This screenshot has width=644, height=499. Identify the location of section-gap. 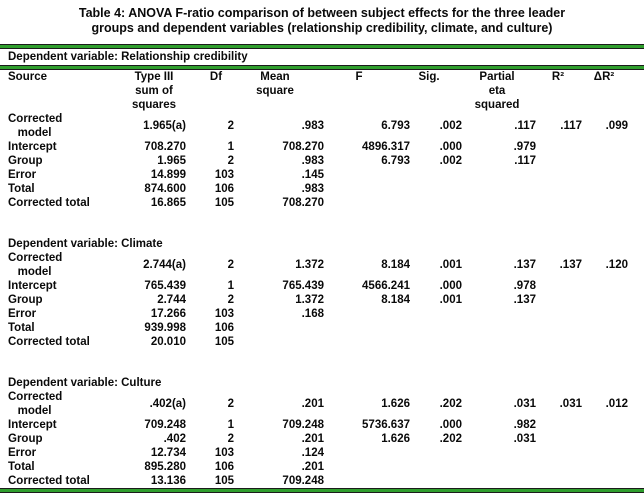
(322, 362).